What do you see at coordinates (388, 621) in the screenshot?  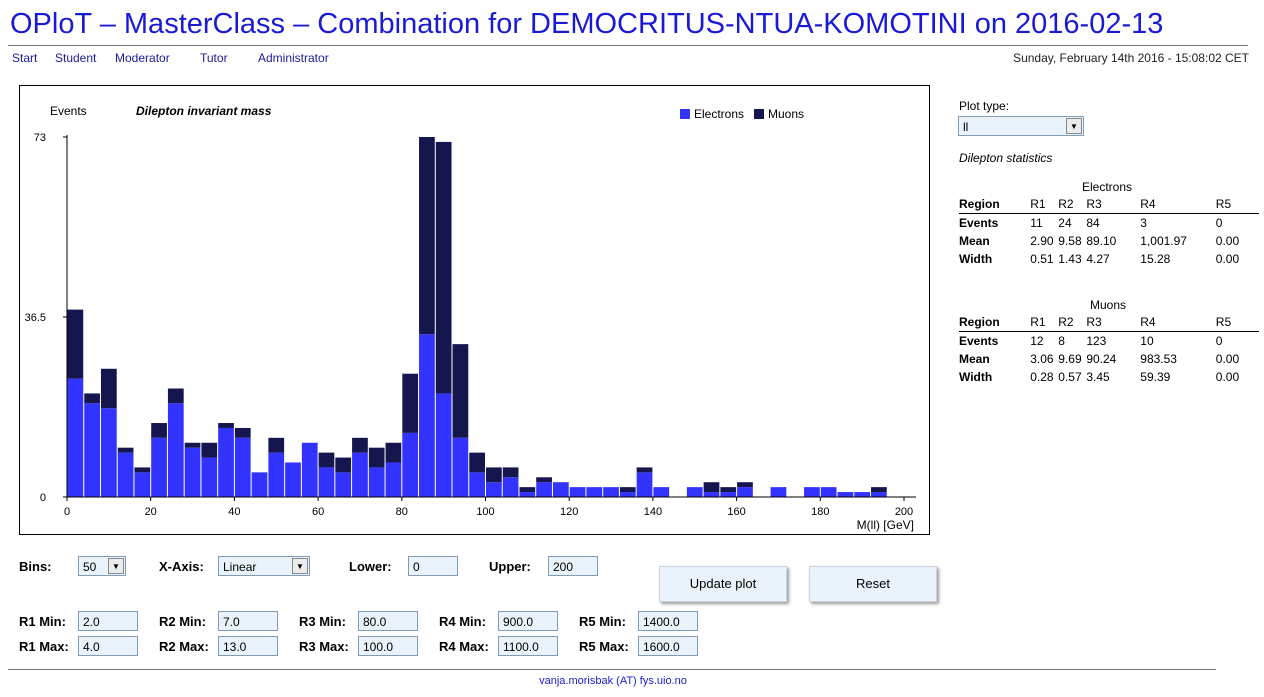 I see `r3-min-input: 80.0` at bounding box center [388, 621].